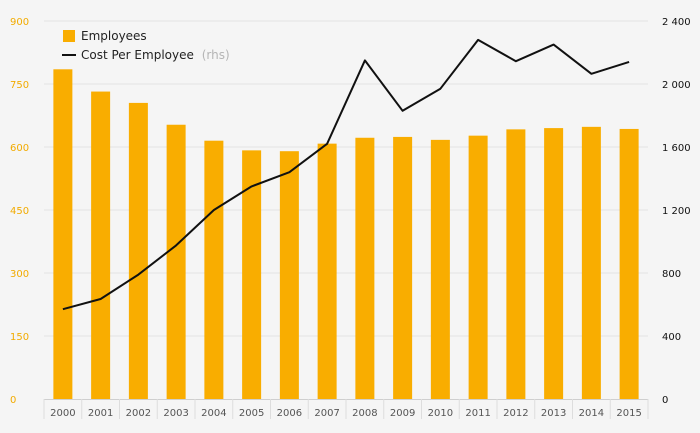 The height and width of the screenshot is (433, 700). I want to click on x-tick-label: 2009, so click(402, 413).